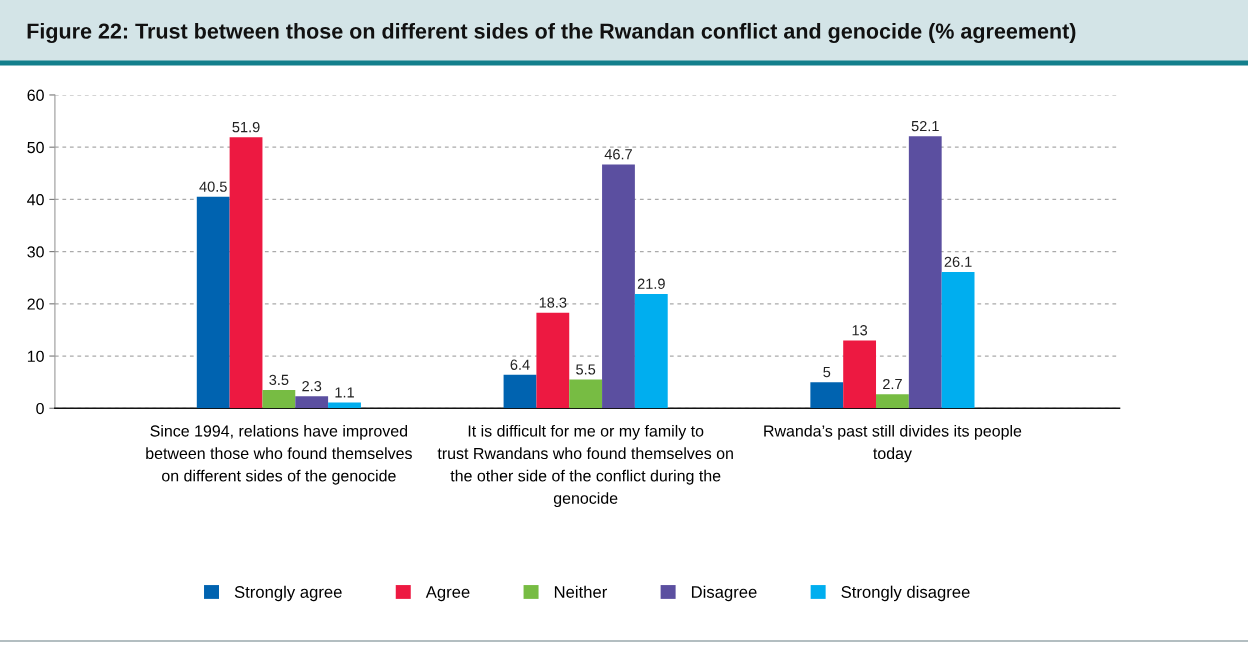  I want to click on legend-label: Strongly disagree, so click(905, 593).